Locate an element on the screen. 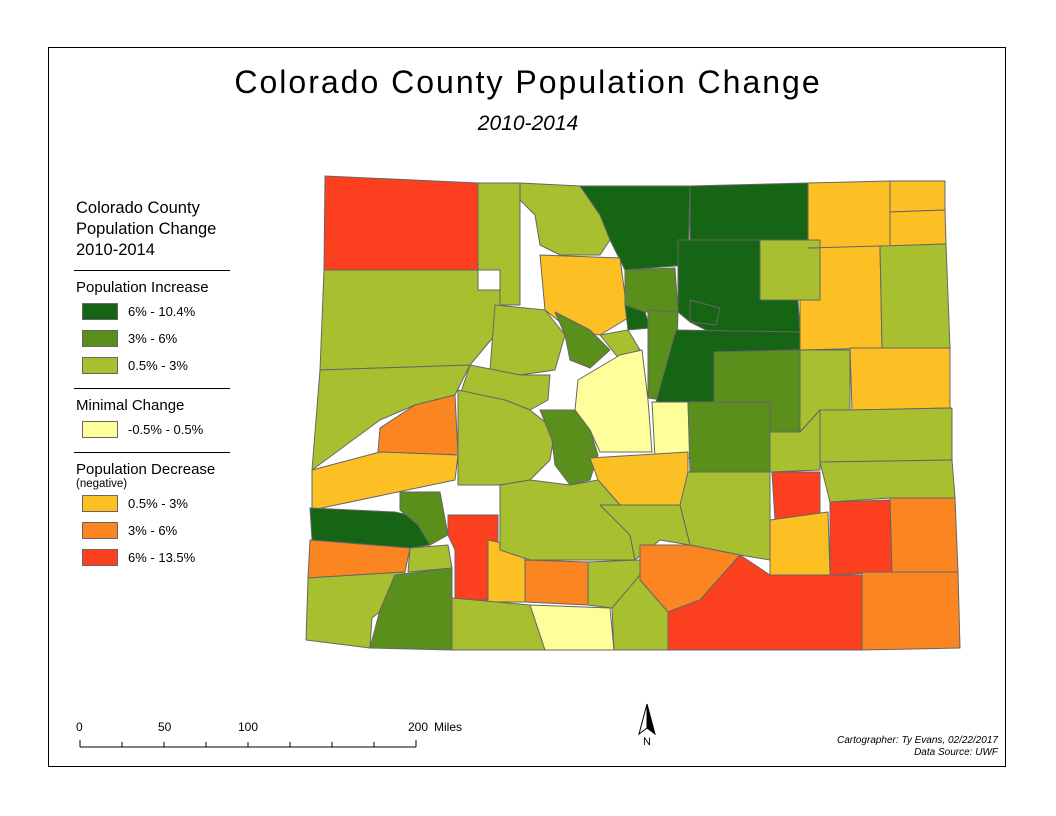 The height and width of the screenshot is (816, 1056). legend-title-line-2: Population Change is located at coordinates (146, 229).